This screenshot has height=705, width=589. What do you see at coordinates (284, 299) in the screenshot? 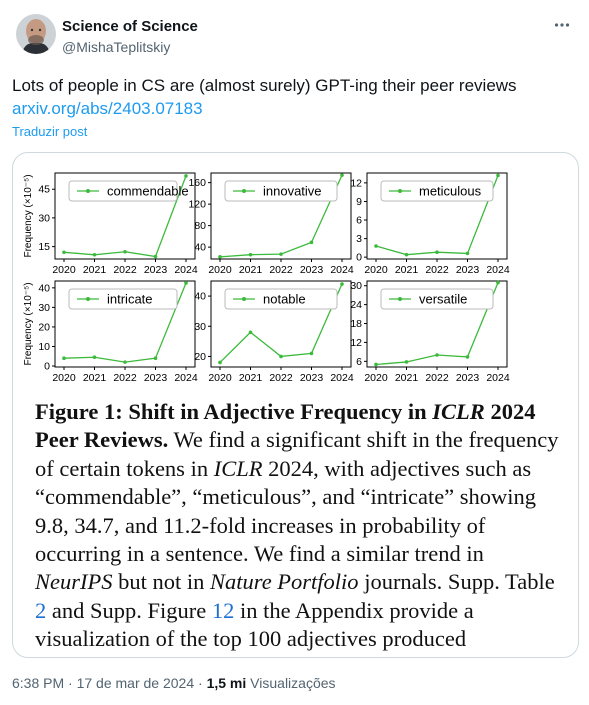
I see `legend-label: notable` at bounding box center [284, 299].